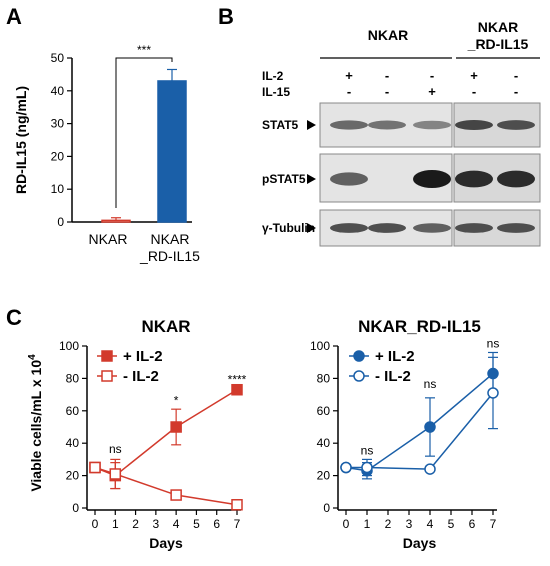 This screenshot has width=550, height=566. I want to click on blot-label: pSTAT5, so click(284, 179).